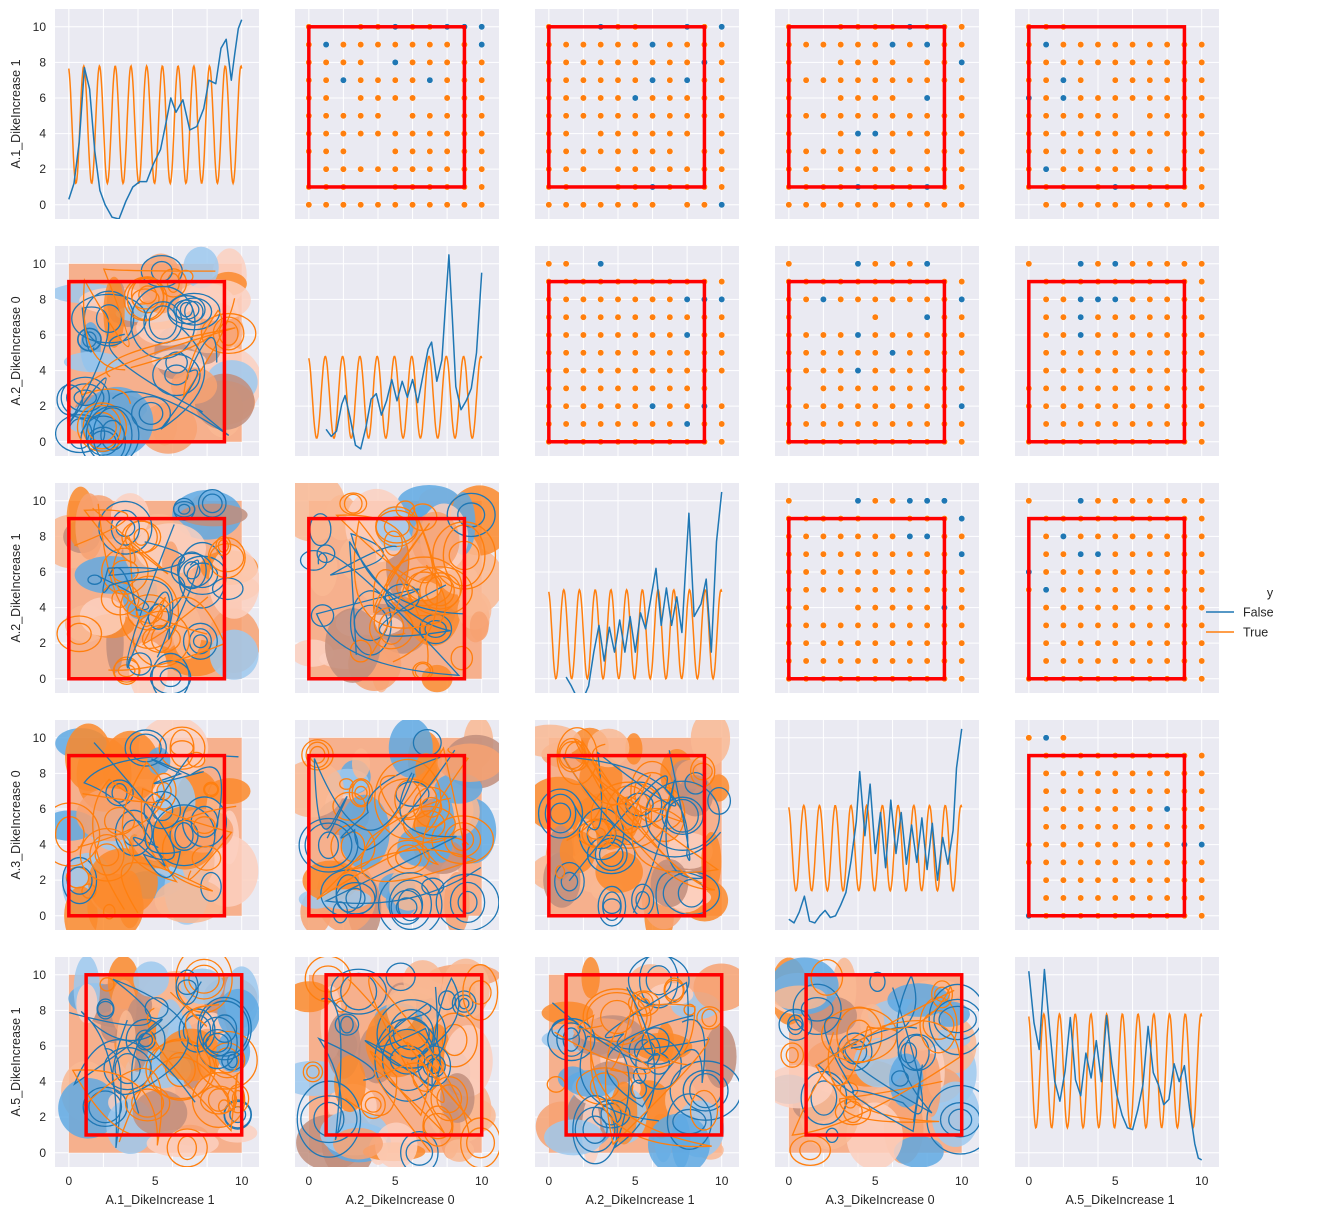  What do you see at coordinates (42, 1117) in the screenshot?
I see `y-tick-label: 2` at bounding box center [42, 1117].